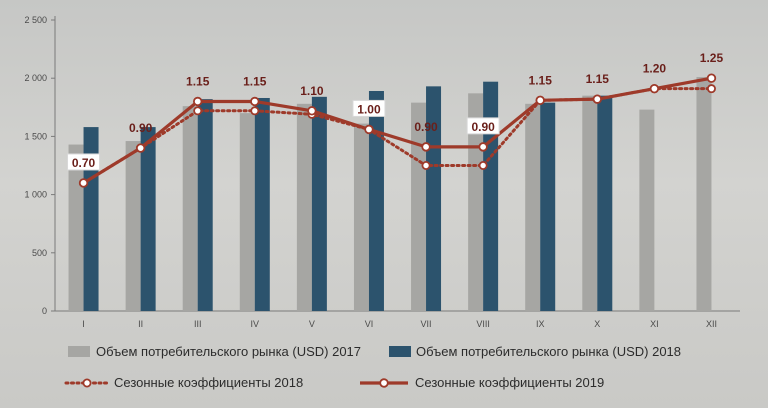 The height and width of the screenshot is (408, 768). Describe the element at coordinates (208, 382) in the screenshot. I see `legend-label-coef-2018: Сезонные коэффициенты 2018` at that location.